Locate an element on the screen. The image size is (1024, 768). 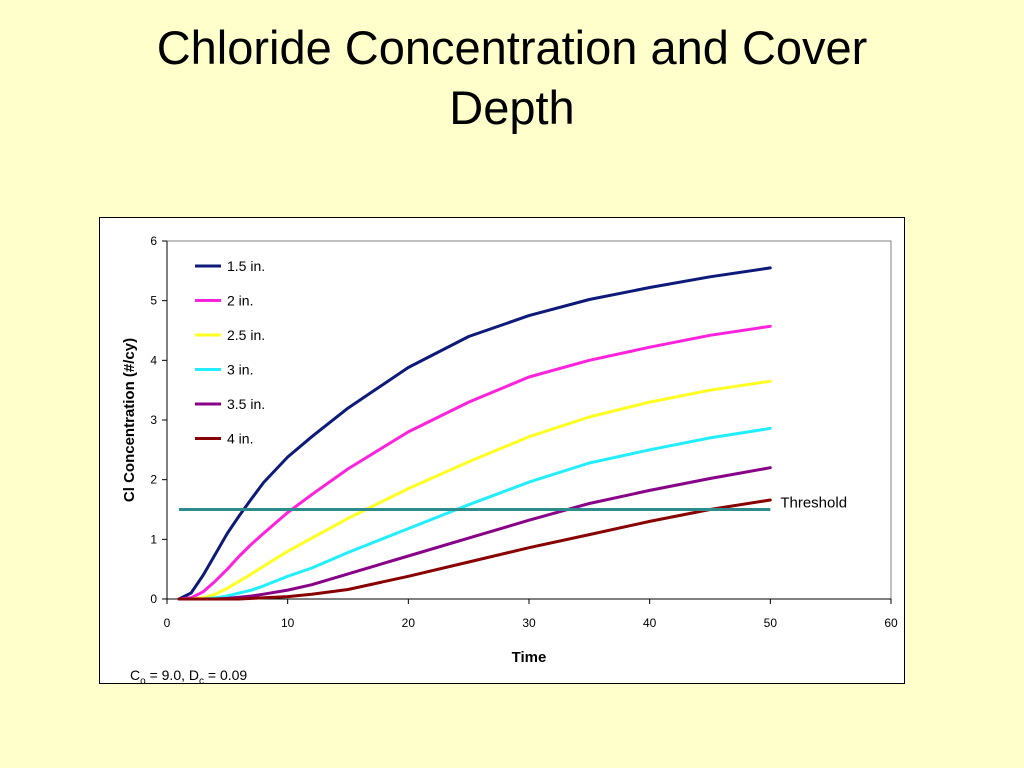
x-tick-label: 50 is located at coordinates (771, 623).